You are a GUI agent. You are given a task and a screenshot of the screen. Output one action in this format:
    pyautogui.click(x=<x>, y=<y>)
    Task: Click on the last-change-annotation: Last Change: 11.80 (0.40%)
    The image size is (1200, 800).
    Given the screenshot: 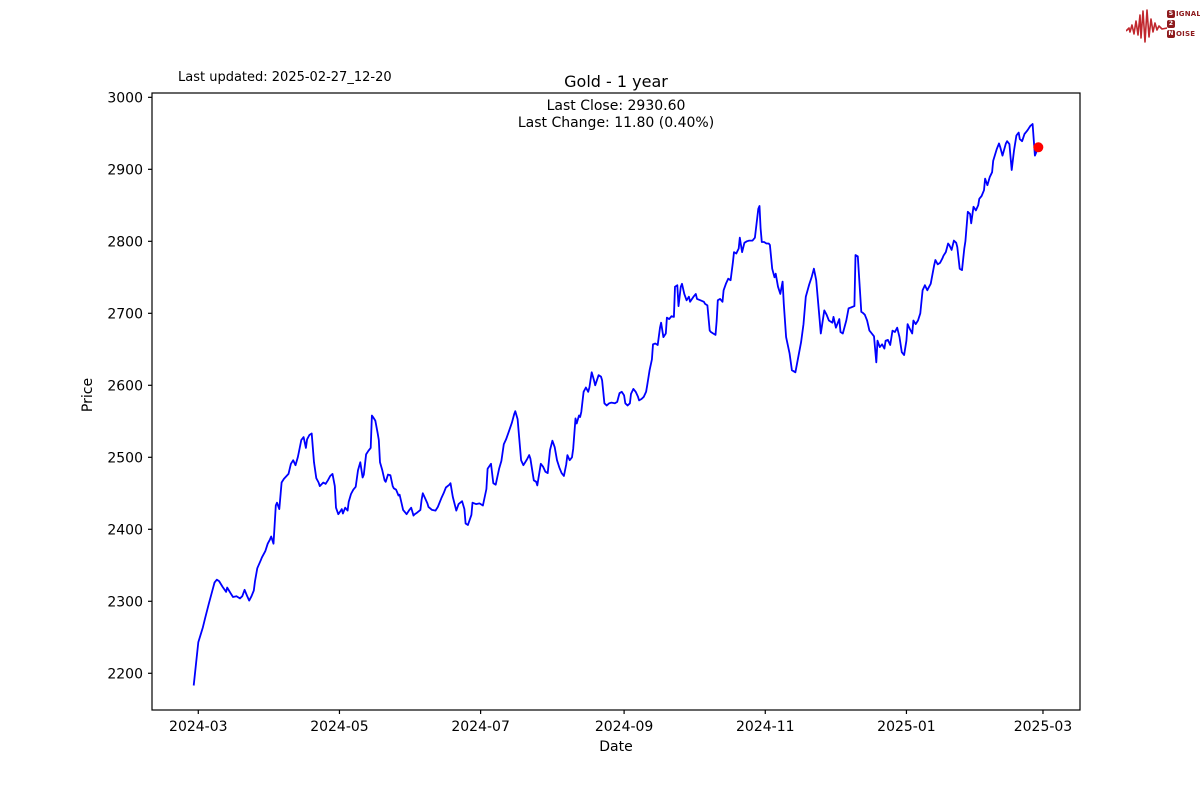 What is the action you would take?
    pyautogui.click(x=616, y=123)
    